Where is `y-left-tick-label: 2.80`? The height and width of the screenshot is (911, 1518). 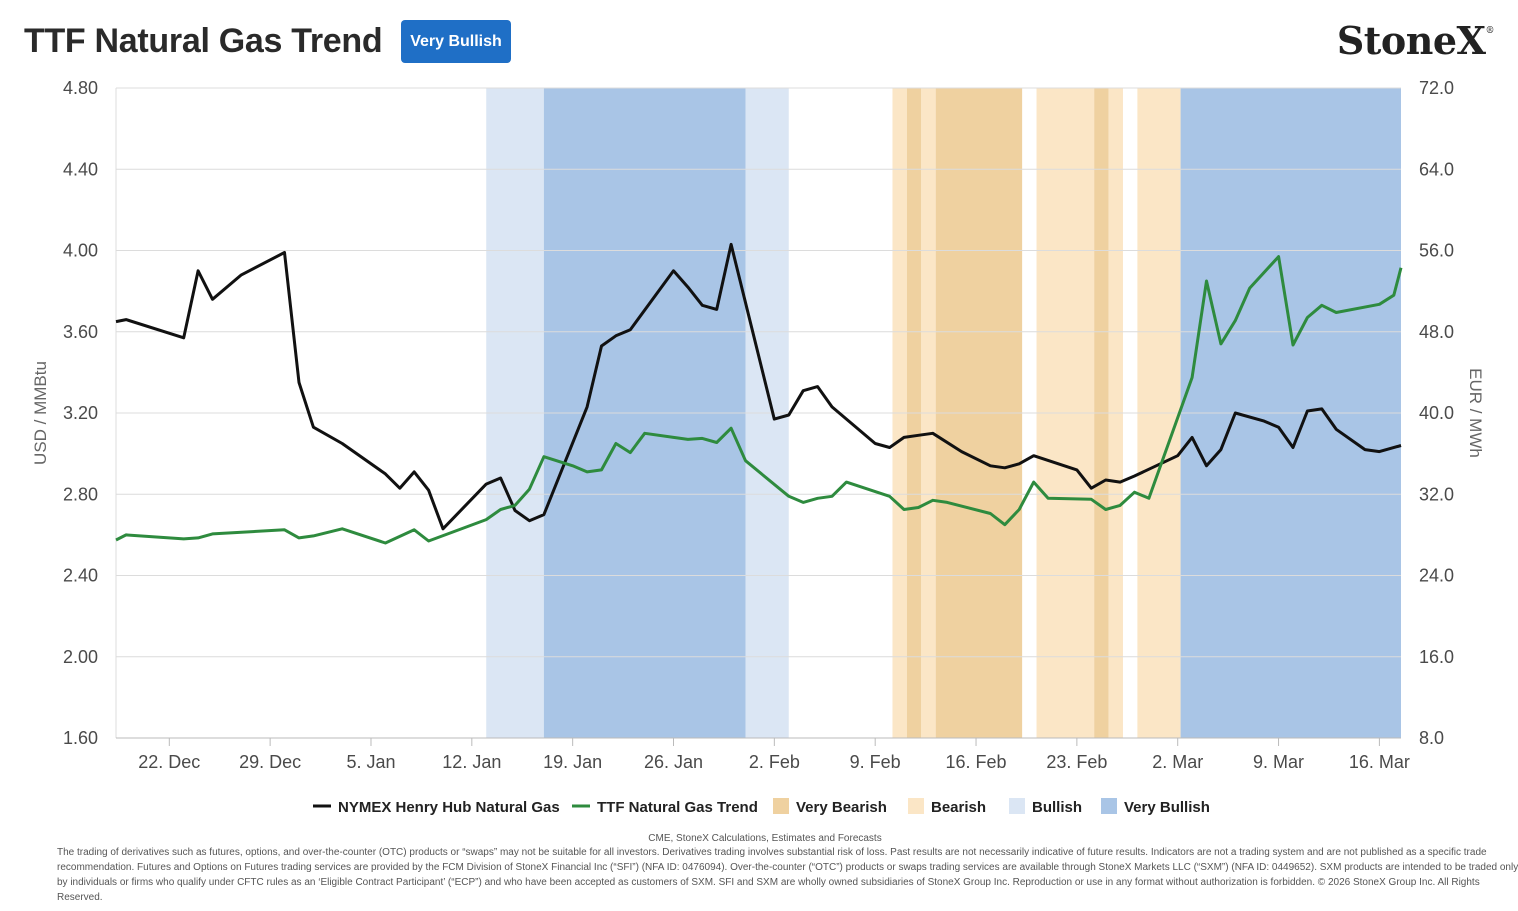 y-left-tick-label: 2.80 is located at coordinates (80, 494).